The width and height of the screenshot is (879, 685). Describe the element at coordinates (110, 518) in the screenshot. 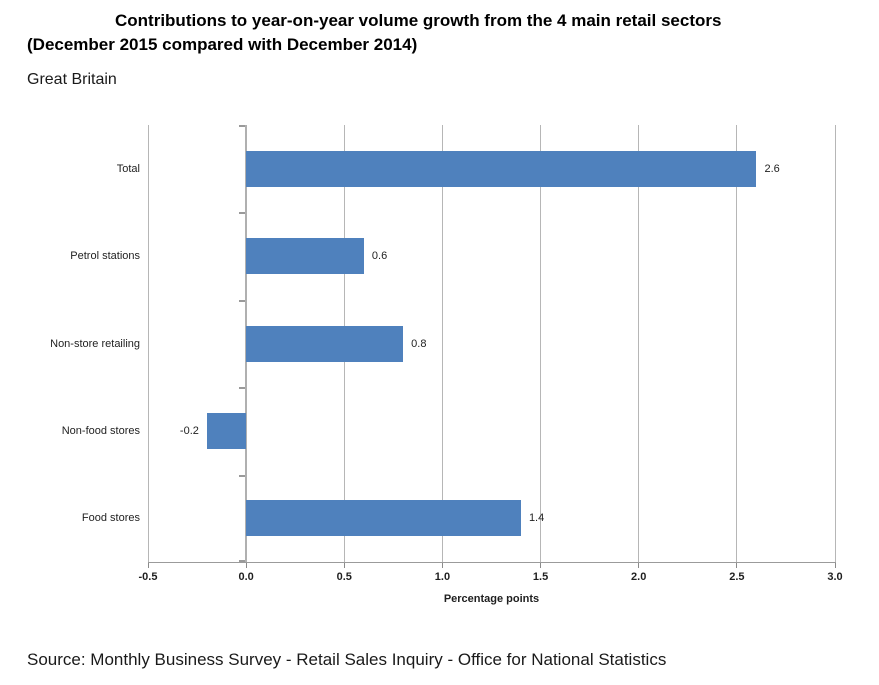

I see `category-label-food-stores: Food stores` at that location.